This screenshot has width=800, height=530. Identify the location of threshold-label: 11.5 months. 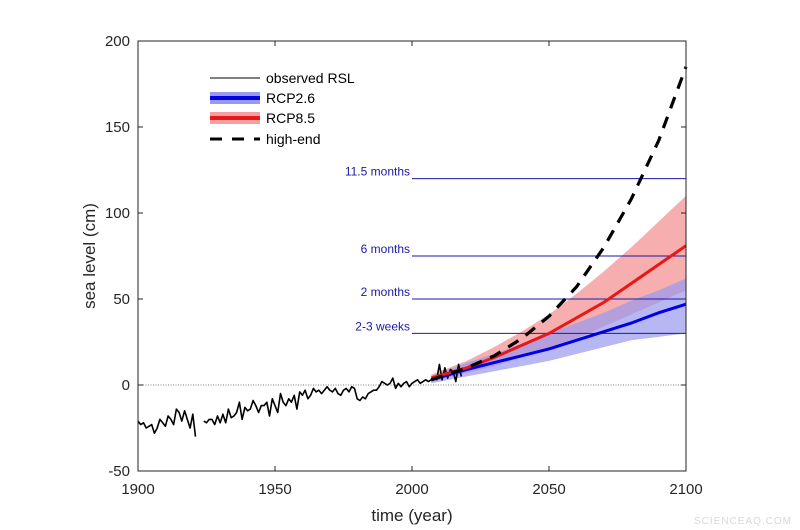
(377, 172).